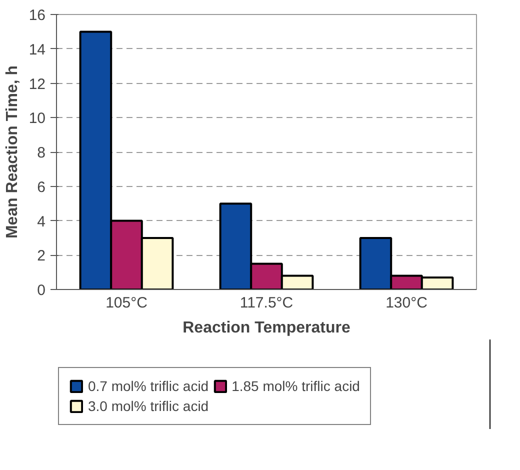  Describe the element at coordinates (148, 386) in the screenshot. I see `legend-label: 0.7 mol% triflic acid` at that location.